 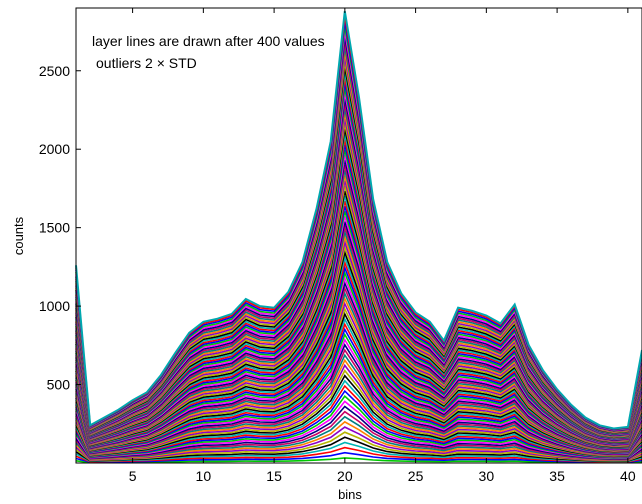 I want to click on x-tick-label: 25, so click(x=416, y=476).